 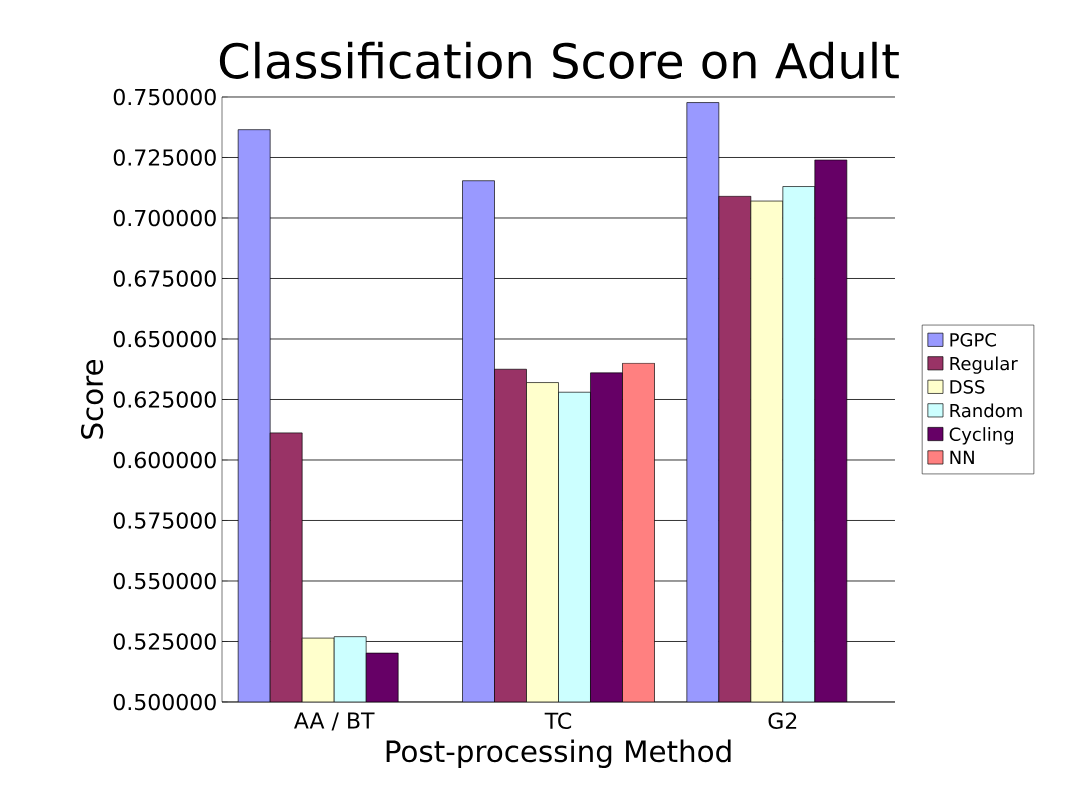 What do you see at coordinates (164, 520) in the screenshot?
I see `y-tick-label: 0.575000` at bounding box center [164, 520].